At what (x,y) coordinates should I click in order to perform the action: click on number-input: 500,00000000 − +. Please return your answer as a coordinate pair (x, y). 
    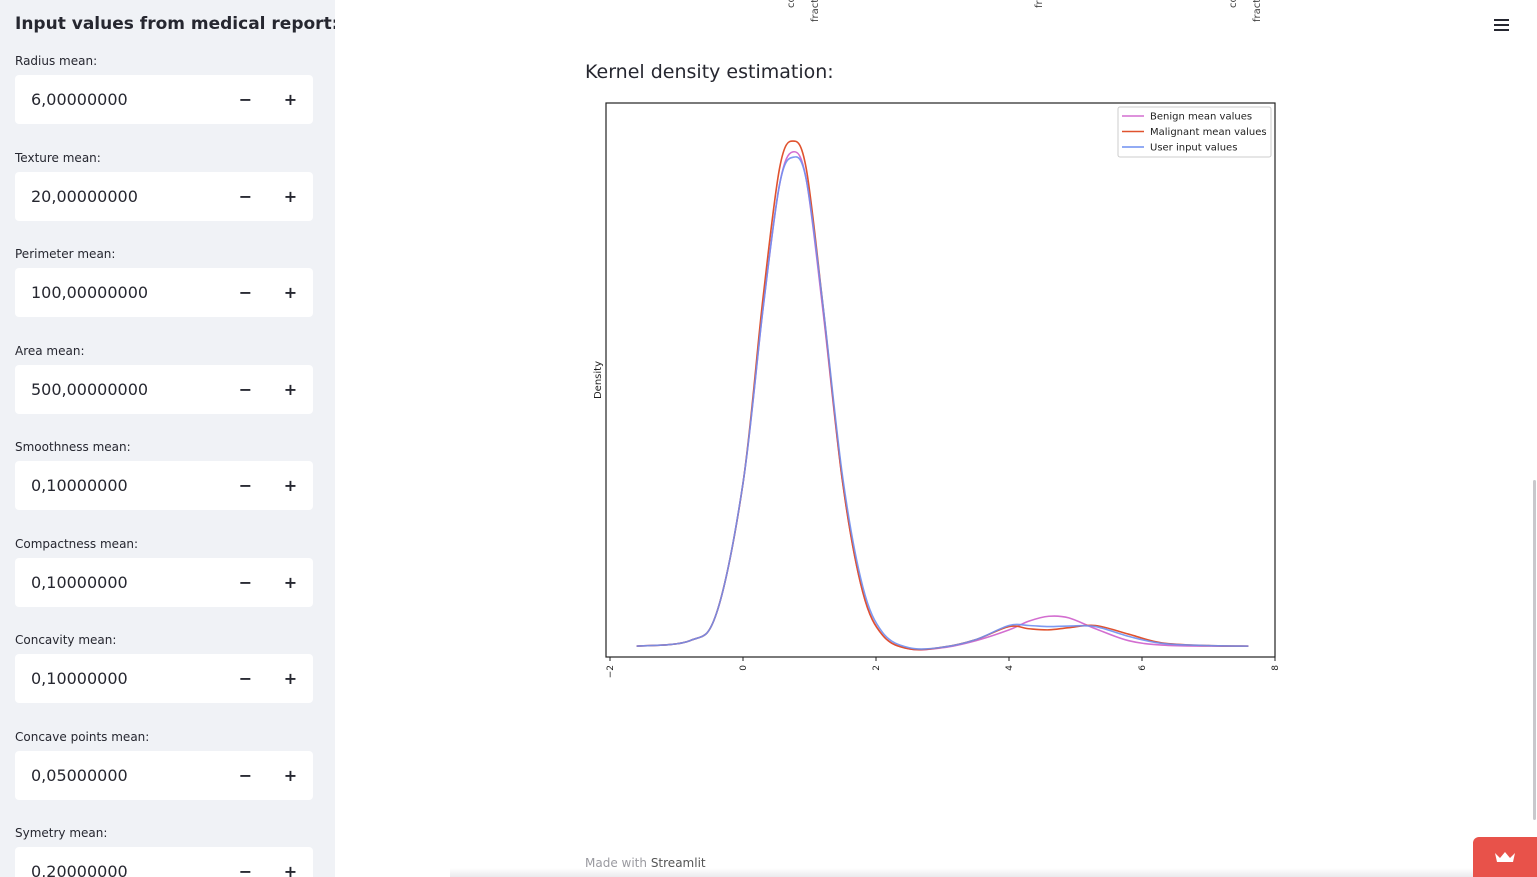
    Looking at the image, I should click on (164, 389).